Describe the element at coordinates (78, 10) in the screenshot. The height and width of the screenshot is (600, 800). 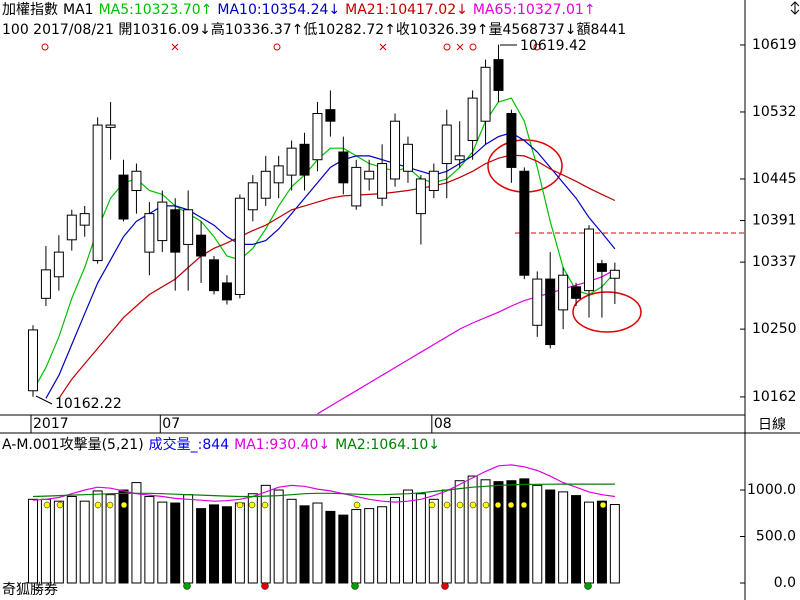
I see `header-item: MA1` at that location.